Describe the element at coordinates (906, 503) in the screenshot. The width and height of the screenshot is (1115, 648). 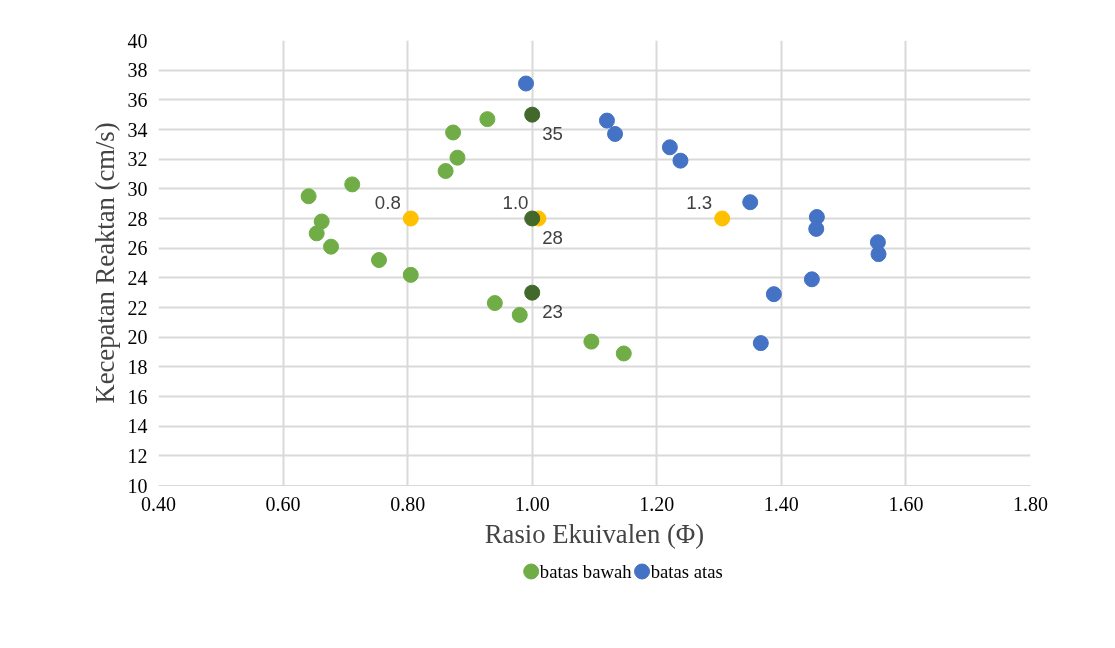
I see `x-tick-label: 1.60` at that location.